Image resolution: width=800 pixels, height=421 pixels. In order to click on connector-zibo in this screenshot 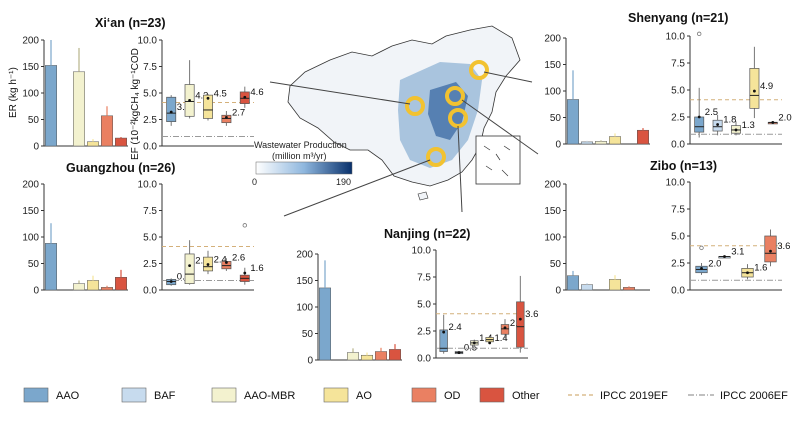, I will do `click(500, 127)`.